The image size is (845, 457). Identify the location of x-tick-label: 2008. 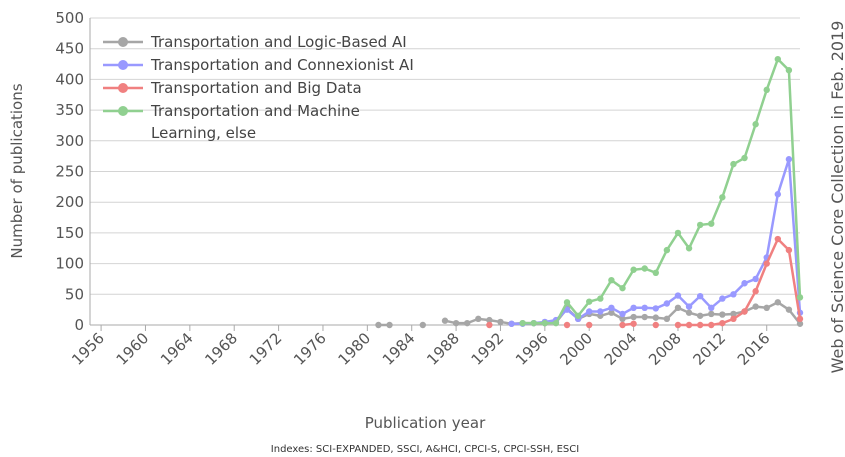
(665, 349).